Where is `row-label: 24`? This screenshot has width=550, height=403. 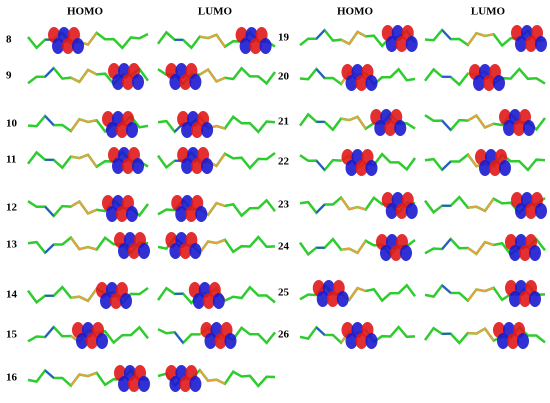
row-label: 24 is located at coordinates (284, 247).